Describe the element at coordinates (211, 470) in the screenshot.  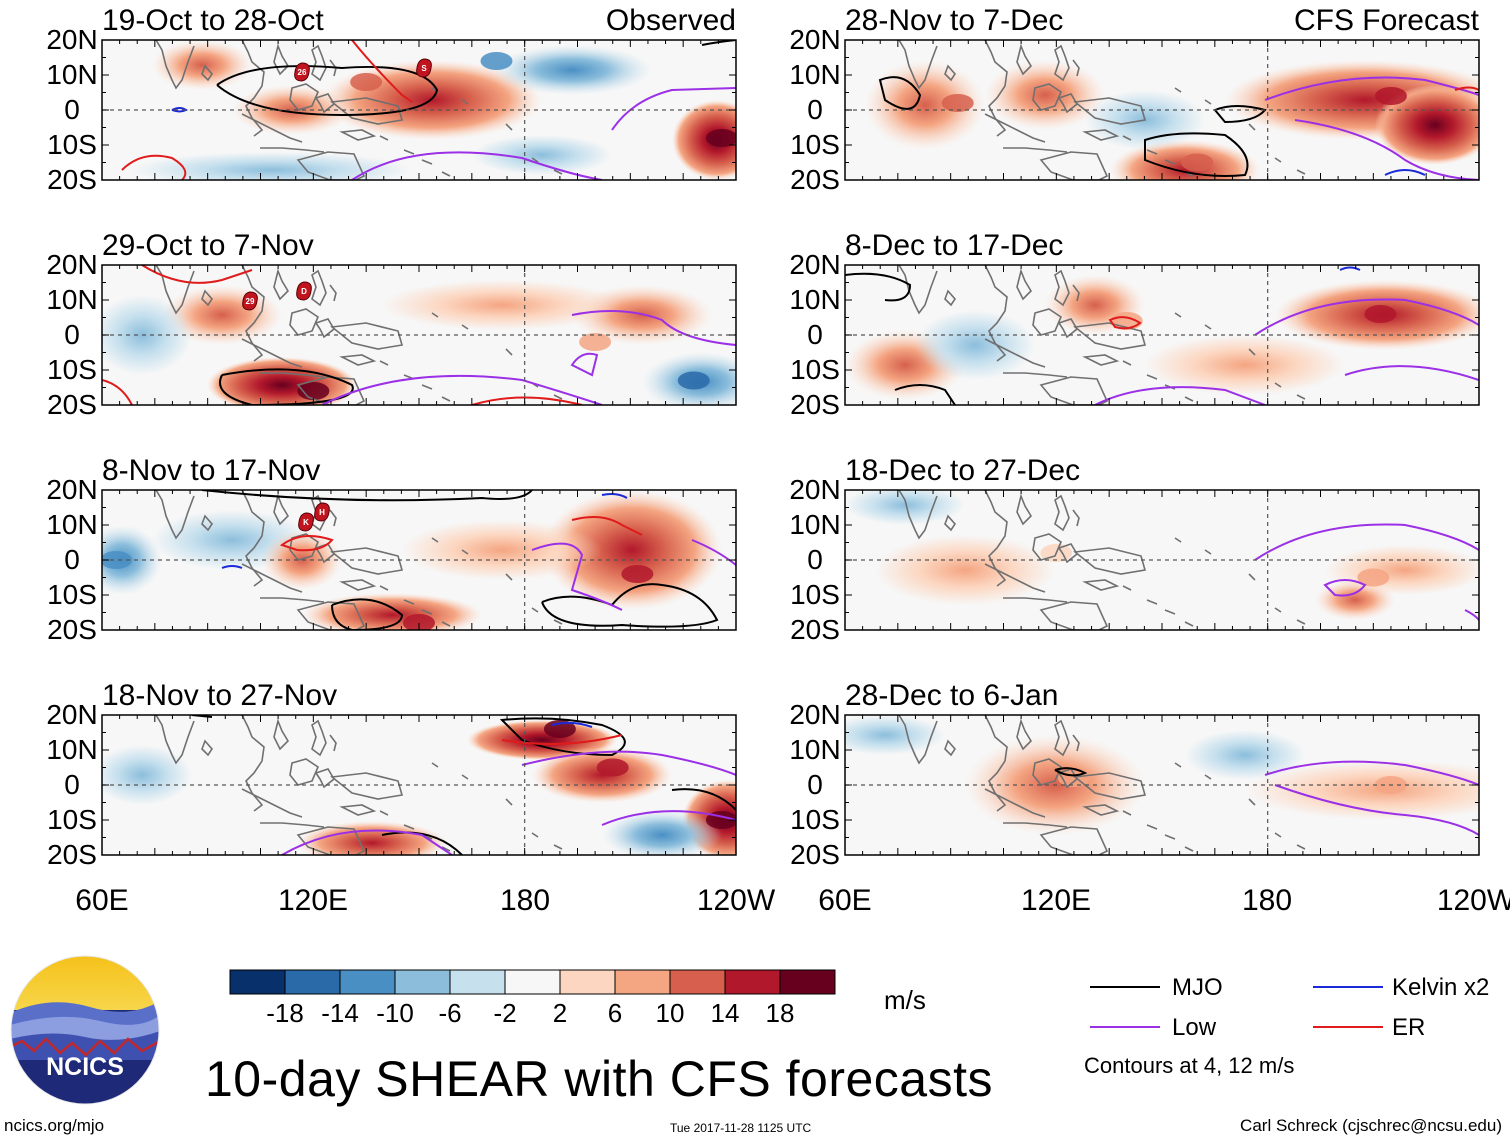
I see `panel-title: 8-Nov to 17-Nov` at that location.